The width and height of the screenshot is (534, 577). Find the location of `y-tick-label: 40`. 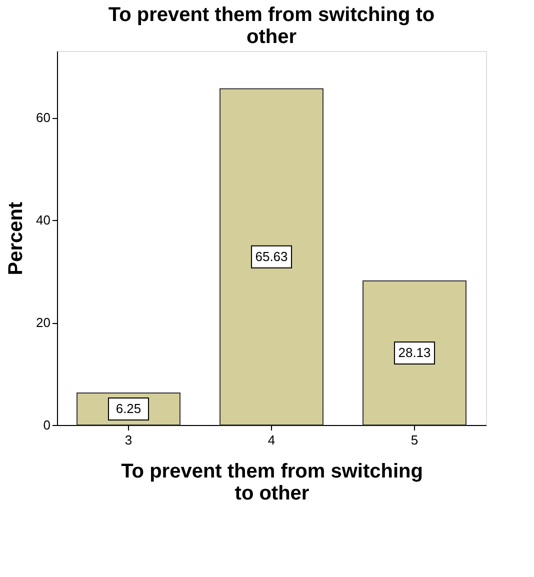

y-tick-label: 40 is located at coordinates (43, 220).